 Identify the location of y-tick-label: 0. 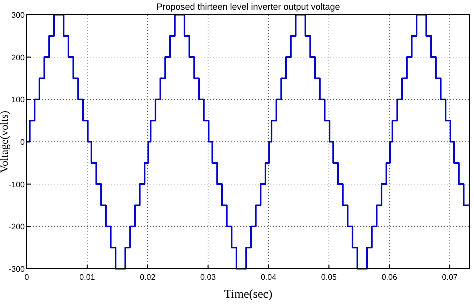
(23, 142).